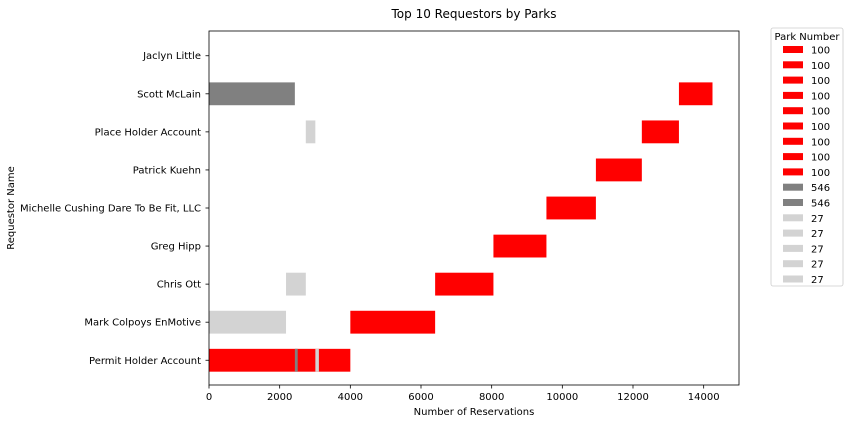 The image size is (849, 424). Describe the element at coordinates (142, 323) in the screenshot. I see `y-tick-label: Mark Colpoys EnMotive` at that location.